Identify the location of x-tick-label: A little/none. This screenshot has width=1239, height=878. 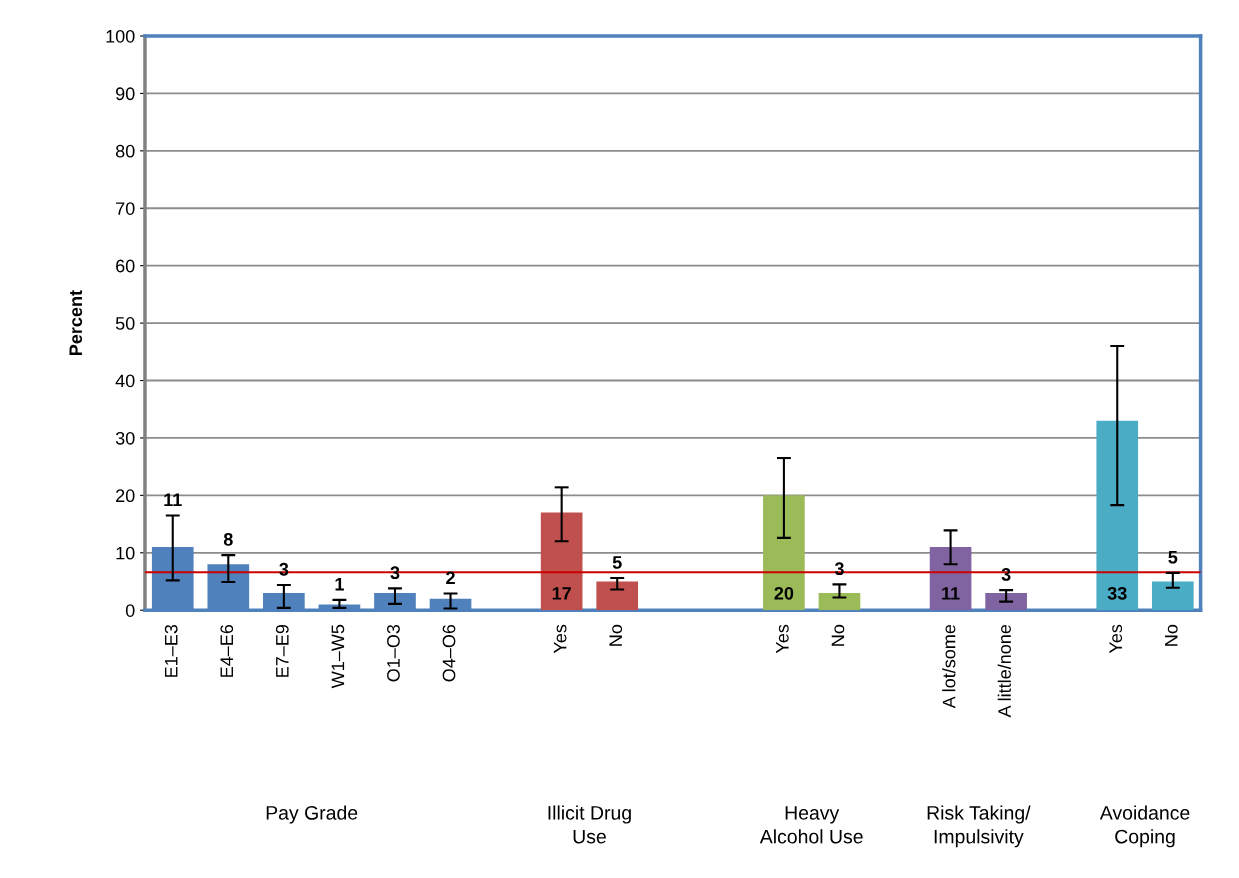
(1004, 671).